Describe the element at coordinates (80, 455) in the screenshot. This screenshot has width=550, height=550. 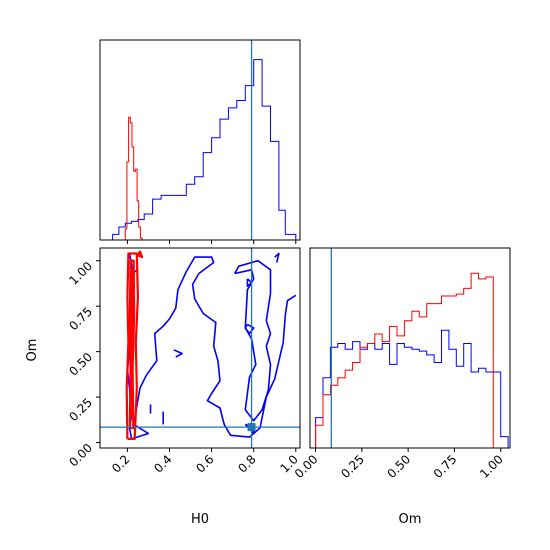
I see `y-tick-label-om-0.00: 0.00` at that location.